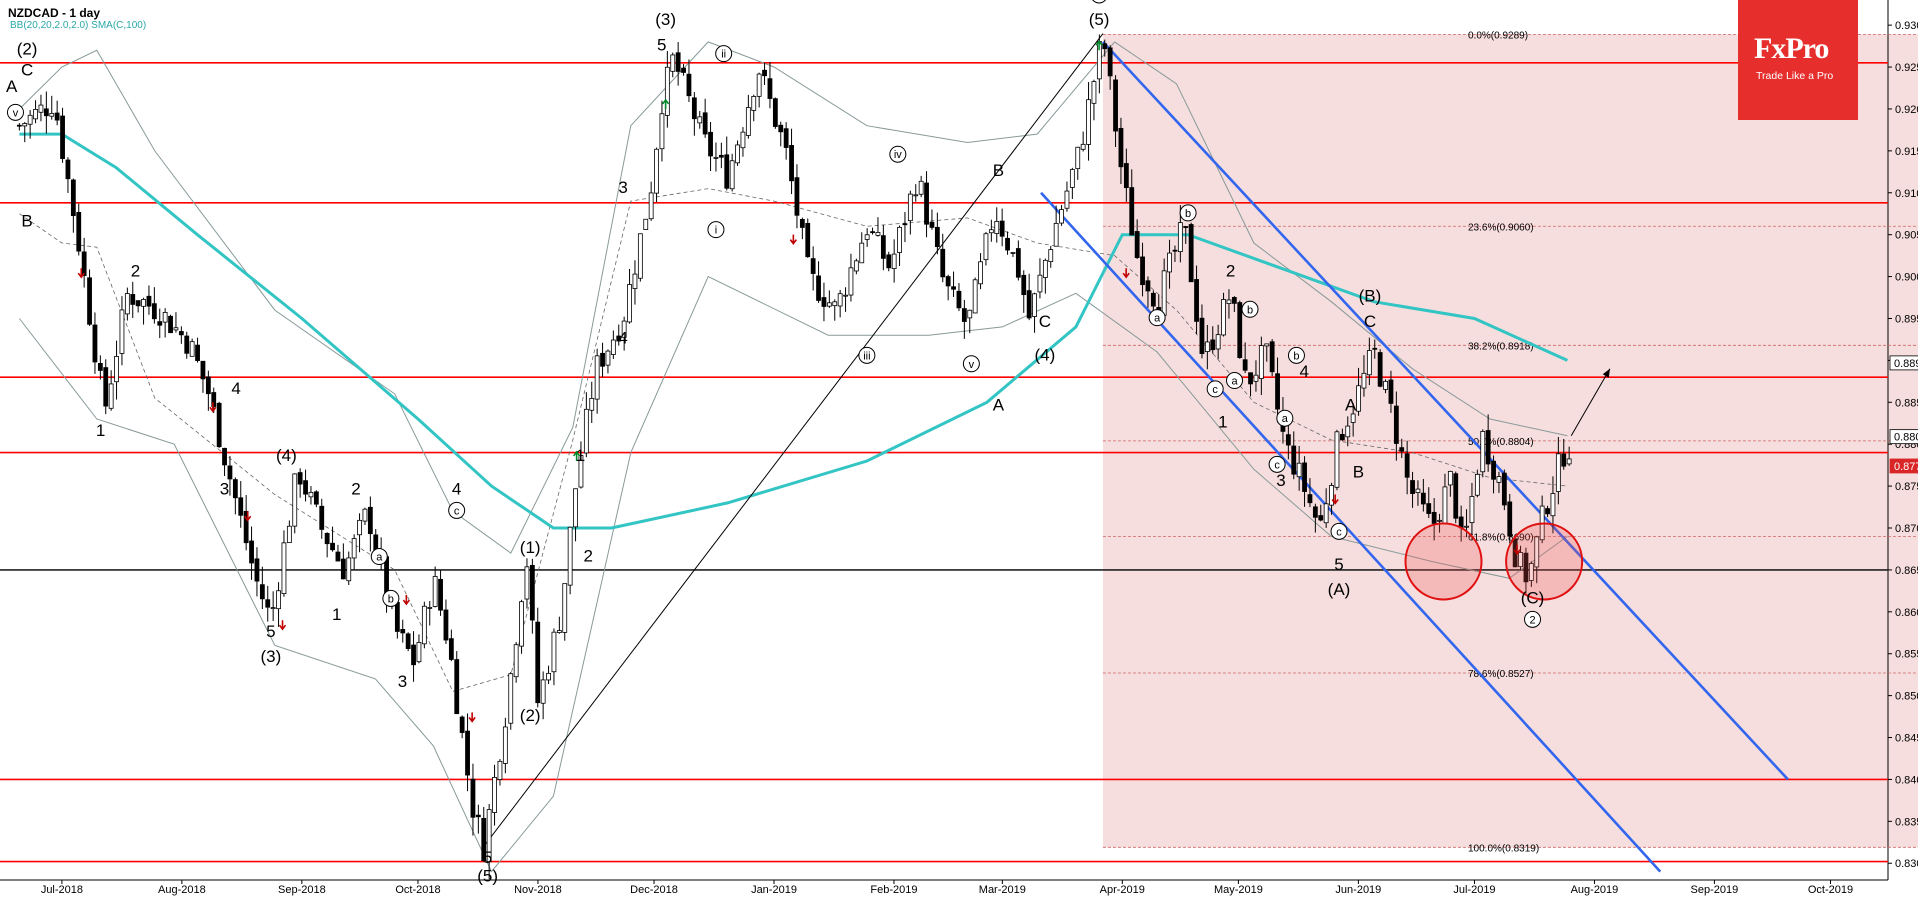 The image size is (1918, 903). I want to click on y-tick-label: 0.8600, so click(1906, 613).